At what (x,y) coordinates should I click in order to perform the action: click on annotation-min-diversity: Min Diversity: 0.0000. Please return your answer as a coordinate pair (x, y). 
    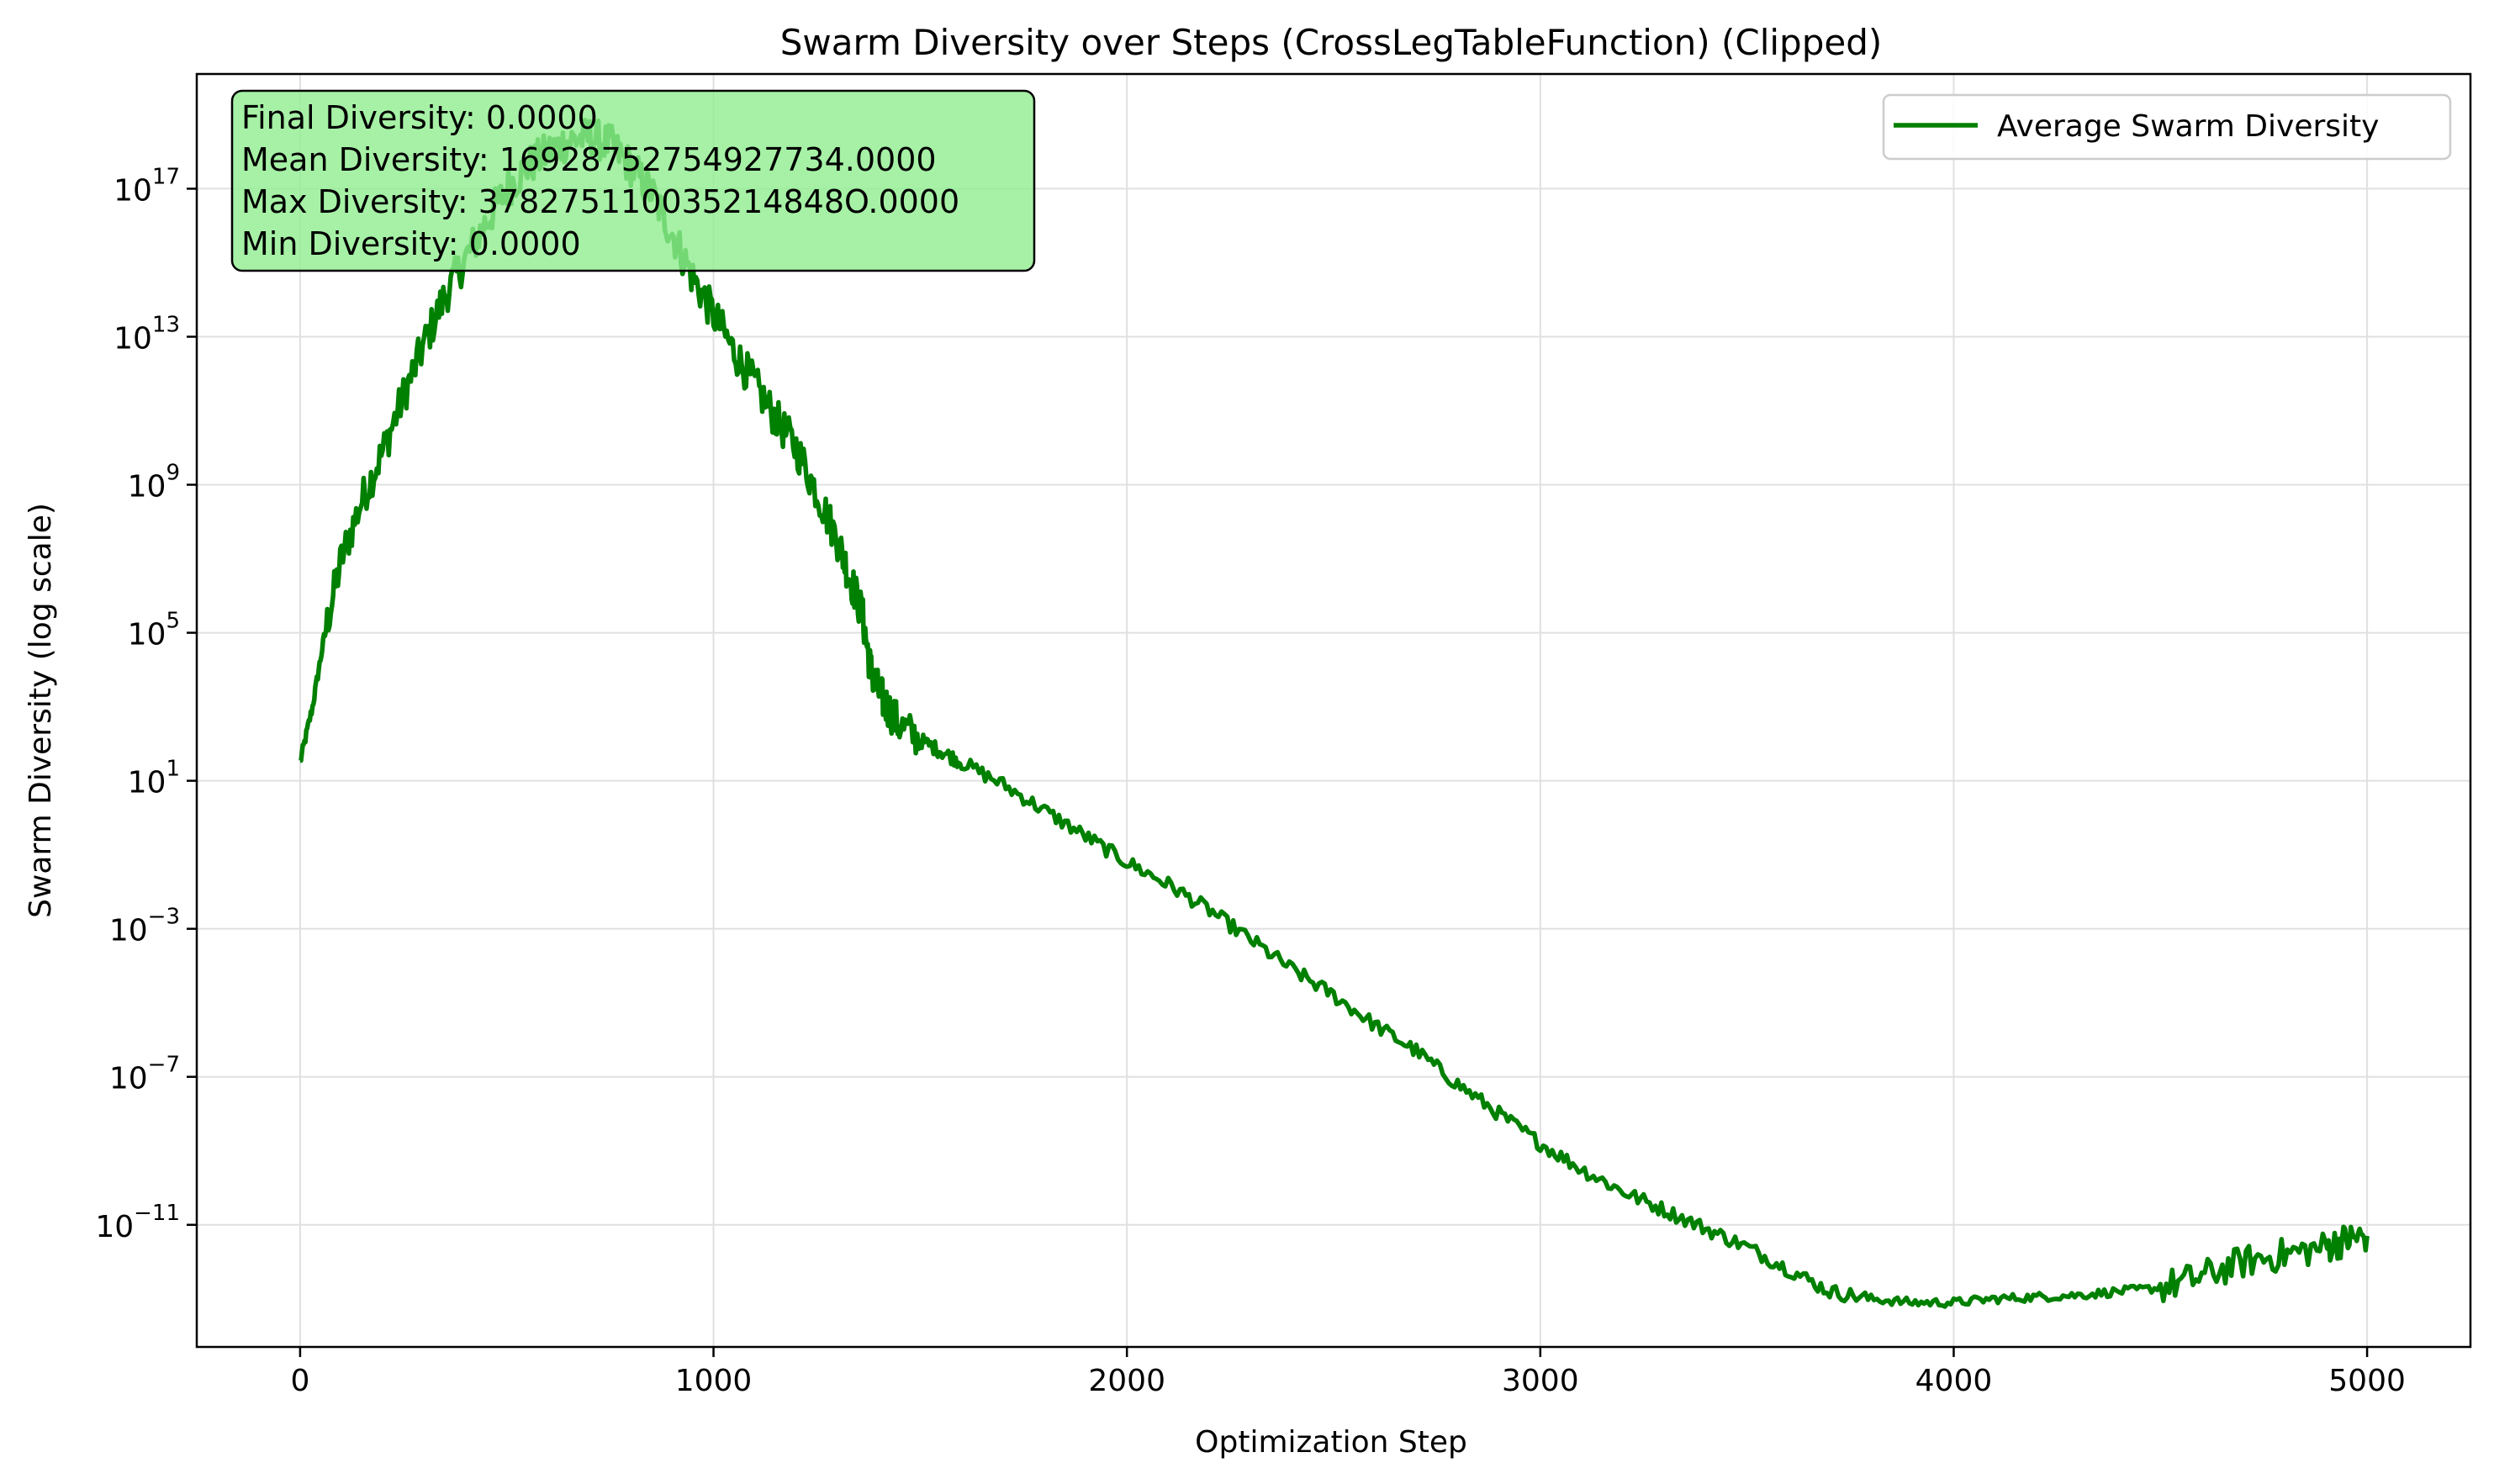
    Looking at the image, I should click on (411, 244).